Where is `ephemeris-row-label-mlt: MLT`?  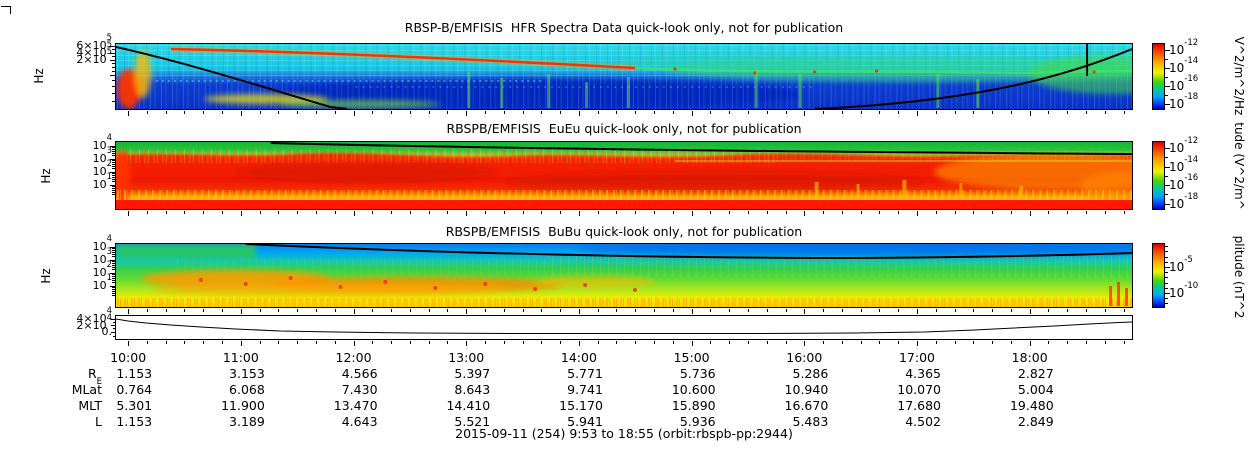
ephemeris-row-label-mlt: MLT is located at coordinates (90, 405).